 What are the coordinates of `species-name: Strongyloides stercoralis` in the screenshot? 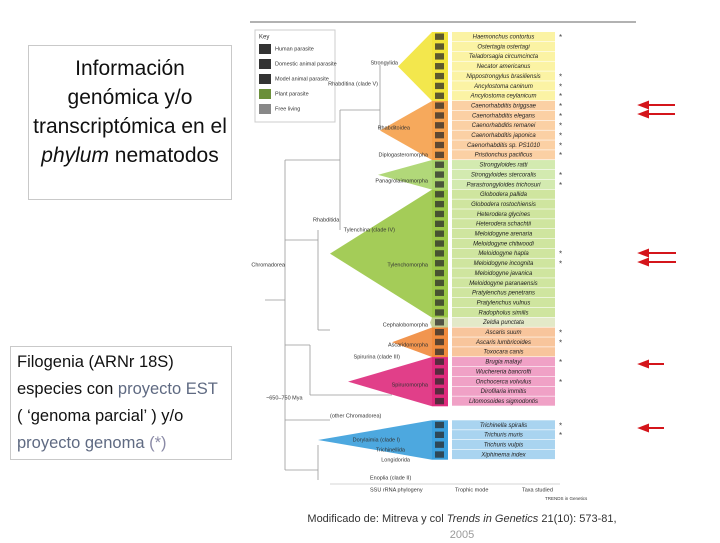 It's located at (503, 175).